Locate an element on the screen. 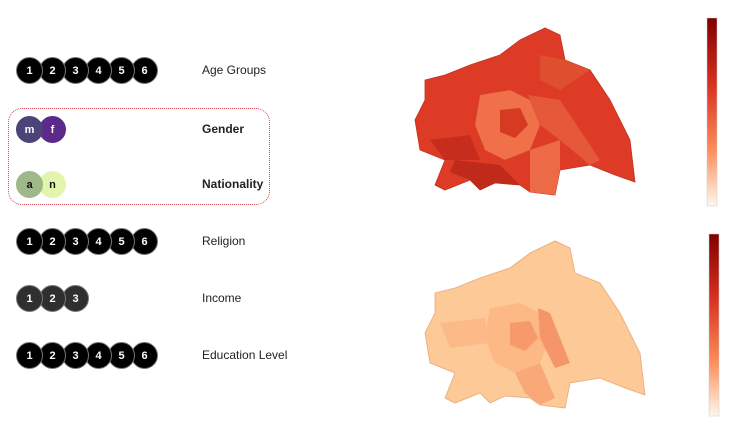 This screenshot has height=423, width=730. filter-label: Education Level is located at coordinates (245, 355).